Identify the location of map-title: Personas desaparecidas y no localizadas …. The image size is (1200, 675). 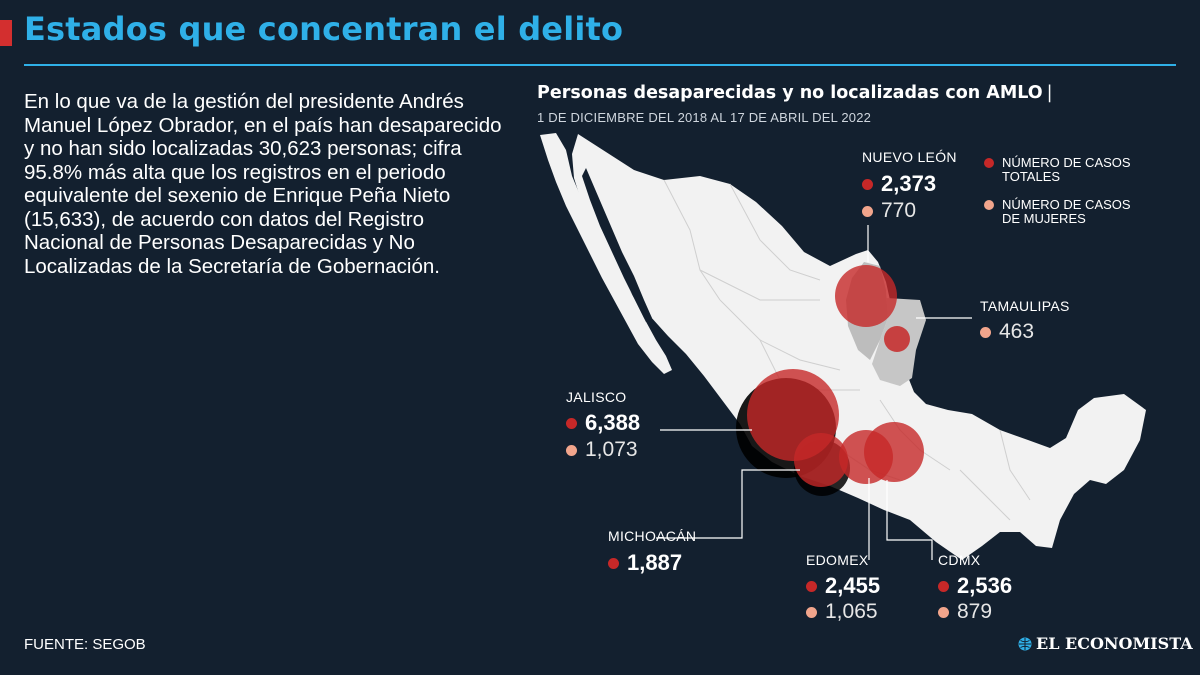
(795, 93).